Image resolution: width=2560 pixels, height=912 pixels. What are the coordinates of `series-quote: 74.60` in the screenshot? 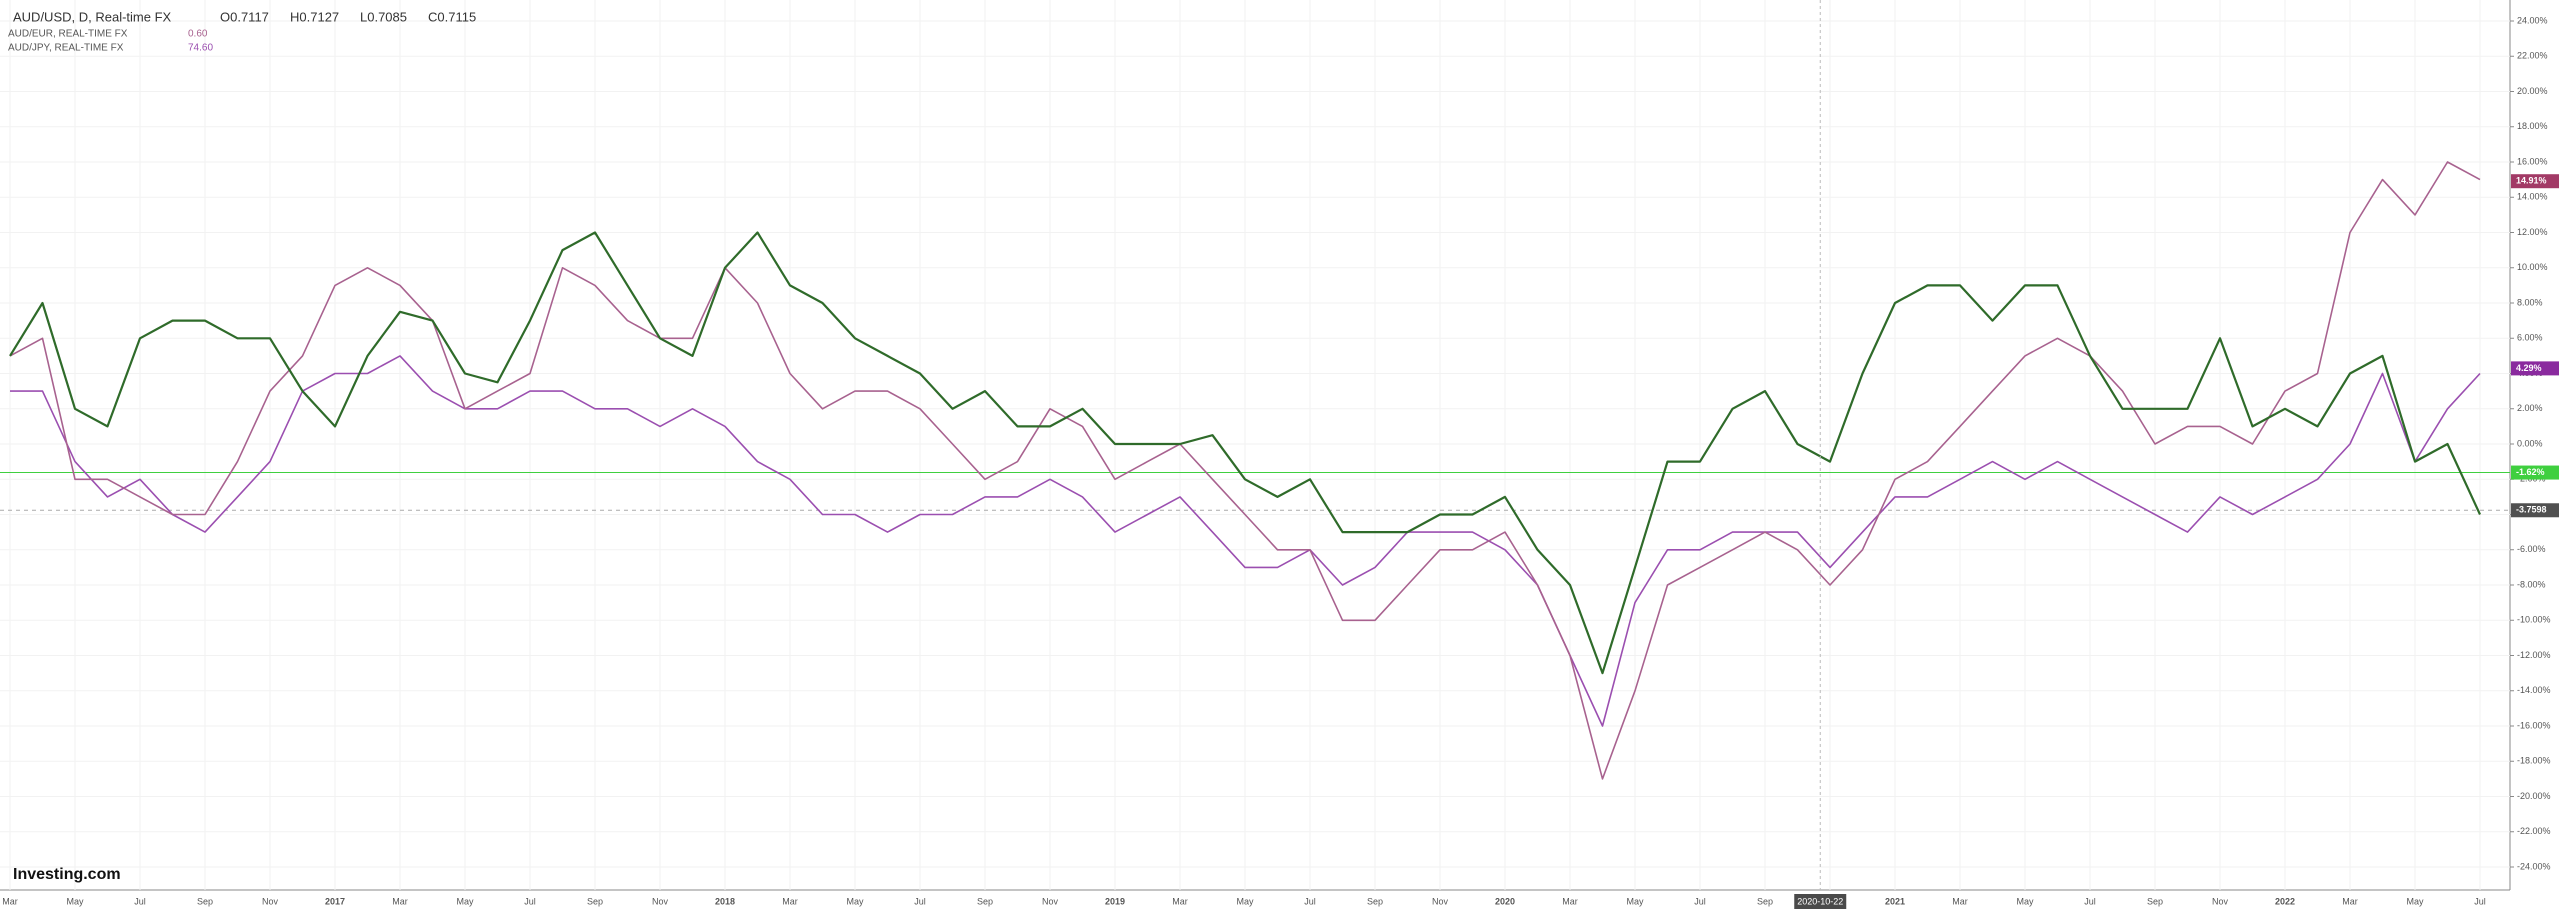 It's located at (200, 48).